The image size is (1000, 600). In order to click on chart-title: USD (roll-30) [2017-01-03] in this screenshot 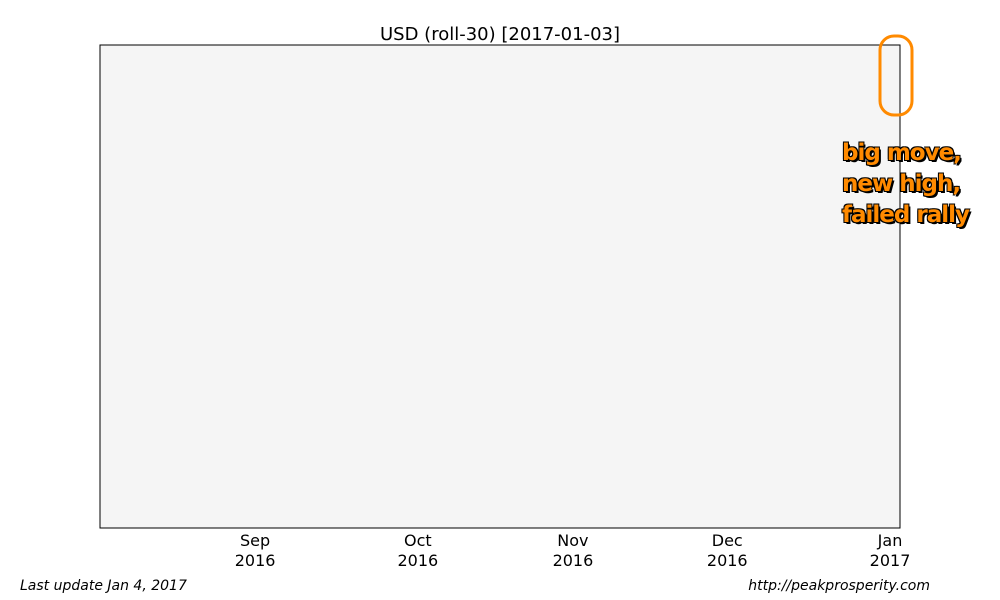, I will do `click(500, 34)`.